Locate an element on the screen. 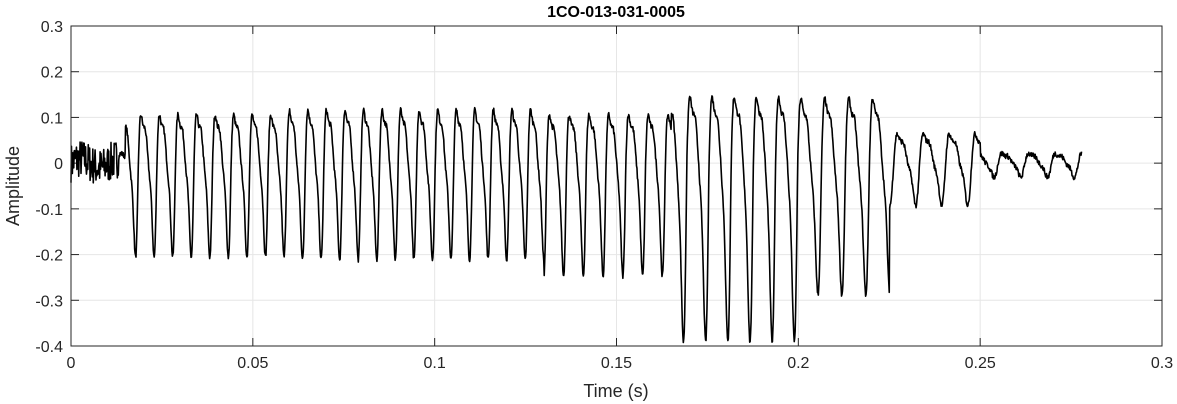  y-tick-label: 0 is located at coordinates (58, 164).